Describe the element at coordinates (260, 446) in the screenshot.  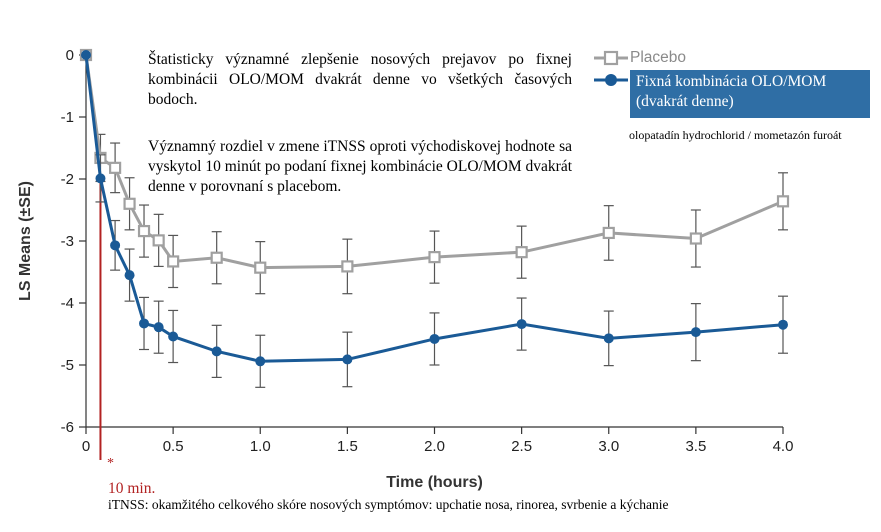
I see `x-tick-label: 1.0` at that location.